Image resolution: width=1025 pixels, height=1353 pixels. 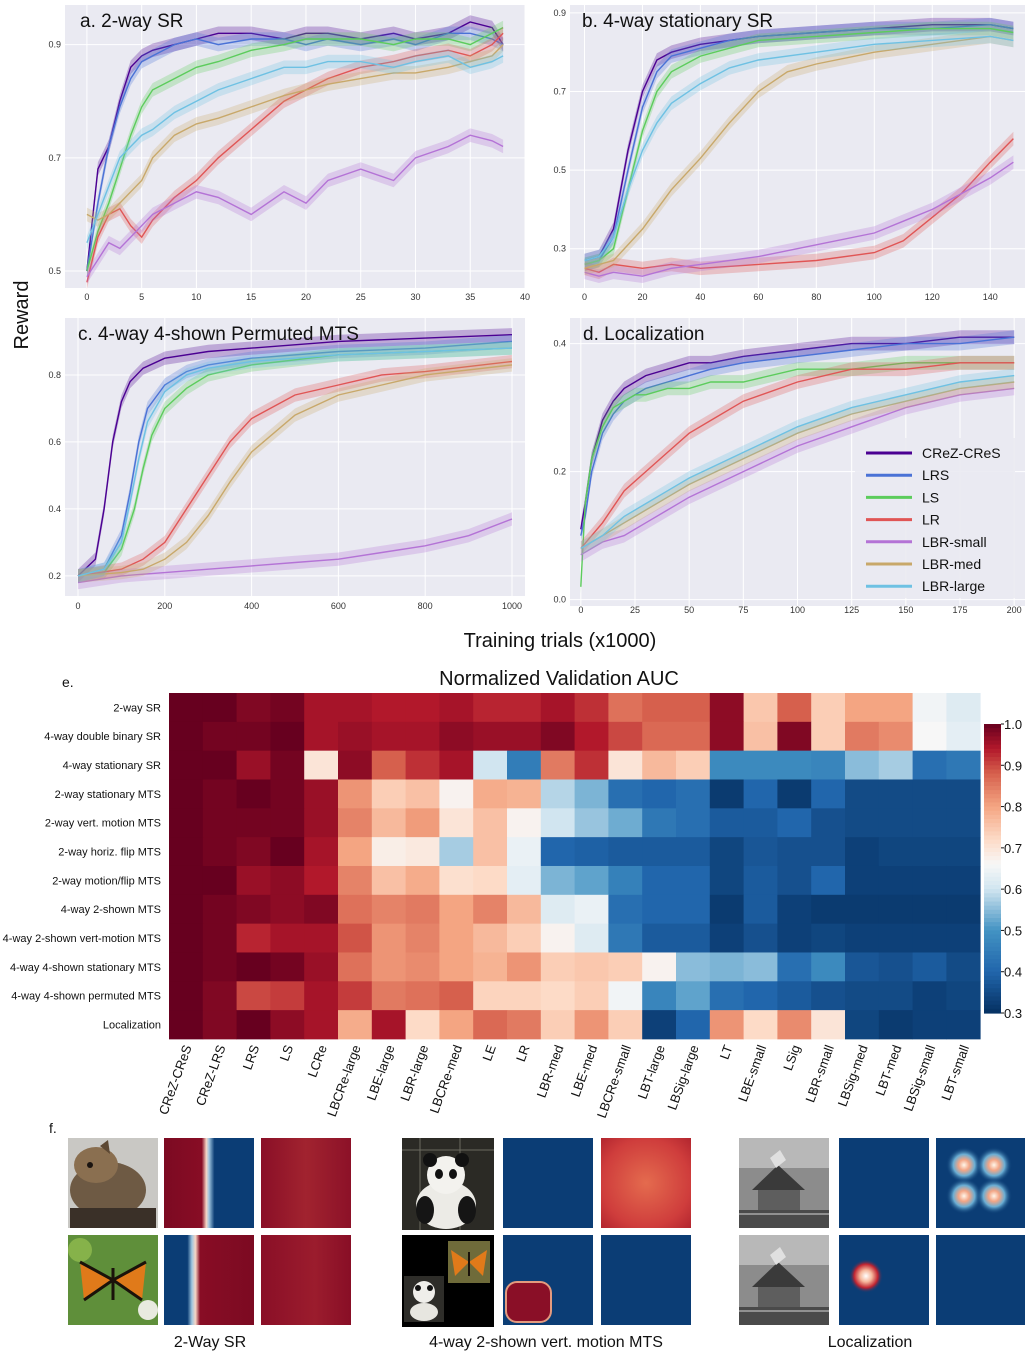 What do you see at coordinates (251, 1057) in the screenshot?
I see `heatmap-column-label: LRS` at bounding box center [251, 1057].